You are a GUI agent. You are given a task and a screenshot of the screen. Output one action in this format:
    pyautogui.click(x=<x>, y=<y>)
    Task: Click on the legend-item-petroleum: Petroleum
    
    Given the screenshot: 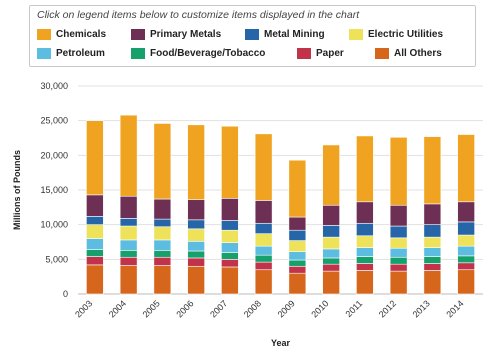 What is the action you would take?
    pyautogui.click(x=71, y=53)
    